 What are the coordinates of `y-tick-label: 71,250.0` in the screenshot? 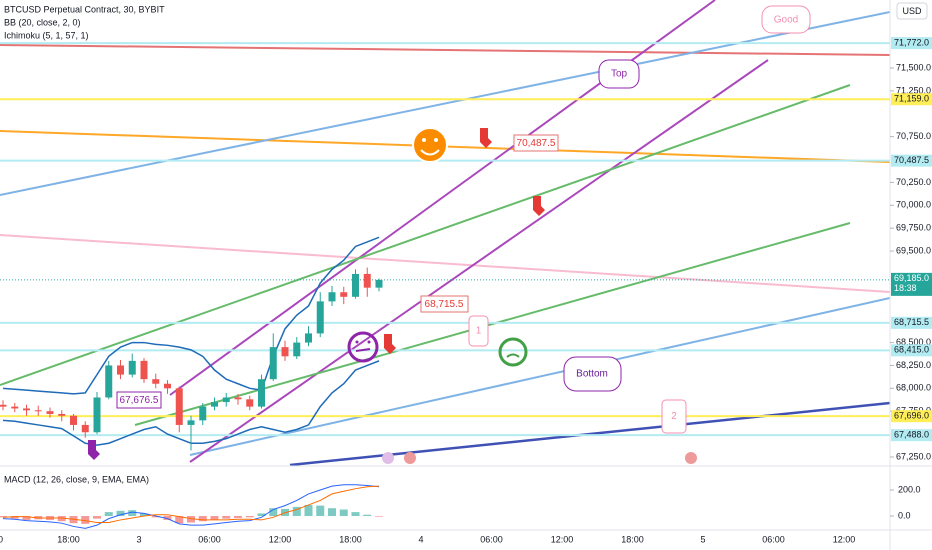 It's located at (913, 90).